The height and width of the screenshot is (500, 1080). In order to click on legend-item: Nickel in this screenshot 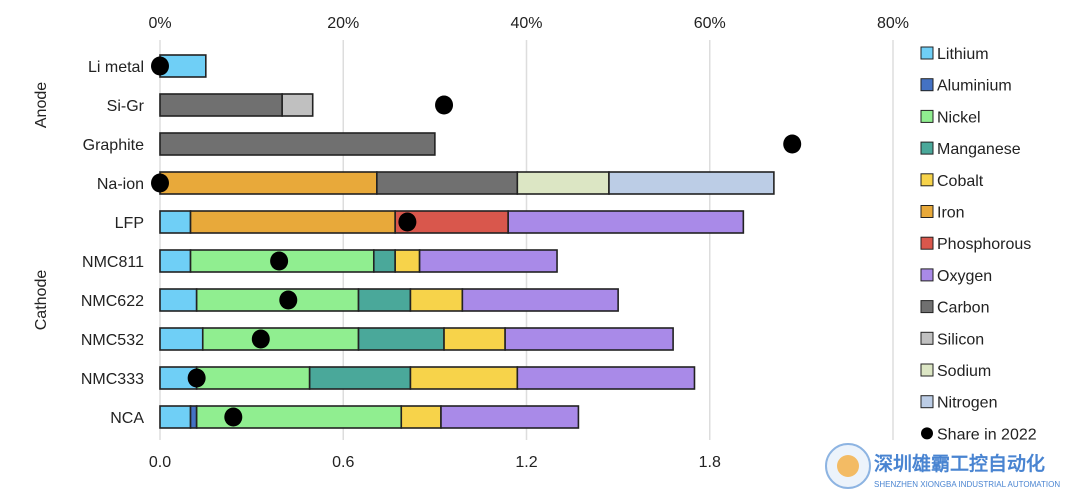, I will do `click(950, 117)`.